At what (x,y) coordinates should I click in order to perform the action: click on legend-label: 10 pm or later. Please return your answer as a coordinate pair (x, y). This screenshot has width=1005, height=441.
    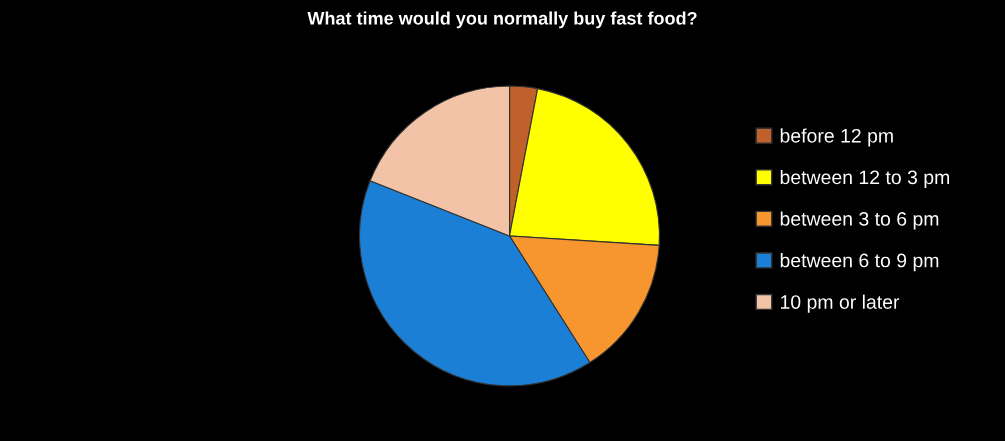
    Looking at the image, I should click on (840, 303).